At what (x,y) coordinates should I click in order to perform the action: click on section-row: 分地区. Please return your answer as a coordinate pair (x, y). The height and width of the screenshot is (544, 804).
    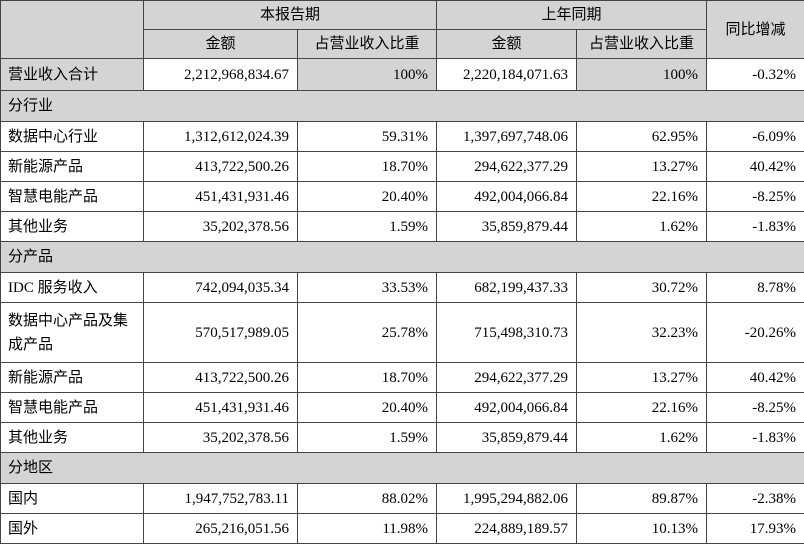
    Looking at the image, I should click on (402, 468).